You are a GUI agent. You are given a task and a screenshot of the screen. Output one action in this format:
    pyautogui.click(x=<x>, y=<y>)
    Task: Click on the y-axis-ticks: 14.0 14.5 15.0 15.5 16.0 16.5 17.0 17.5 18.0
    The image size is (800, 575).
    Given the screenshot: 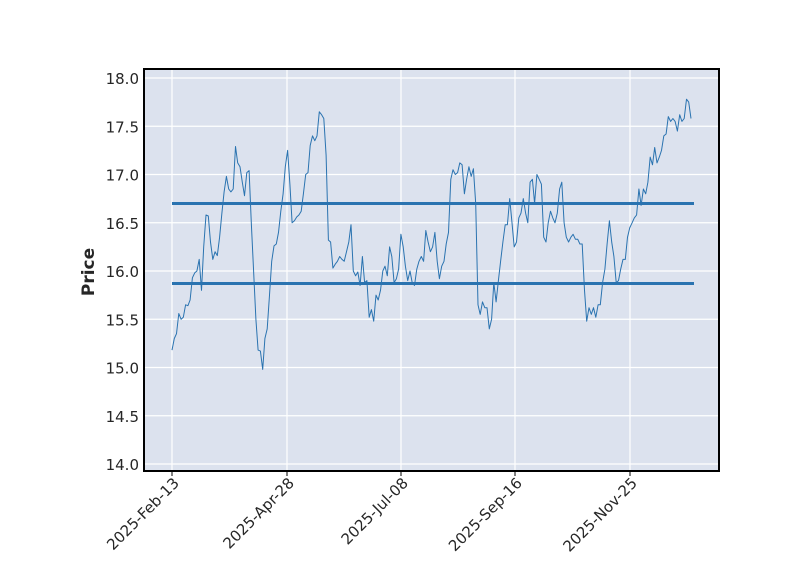 What is the action you would take?
    pyautogui.click(x=122, y=272)
    